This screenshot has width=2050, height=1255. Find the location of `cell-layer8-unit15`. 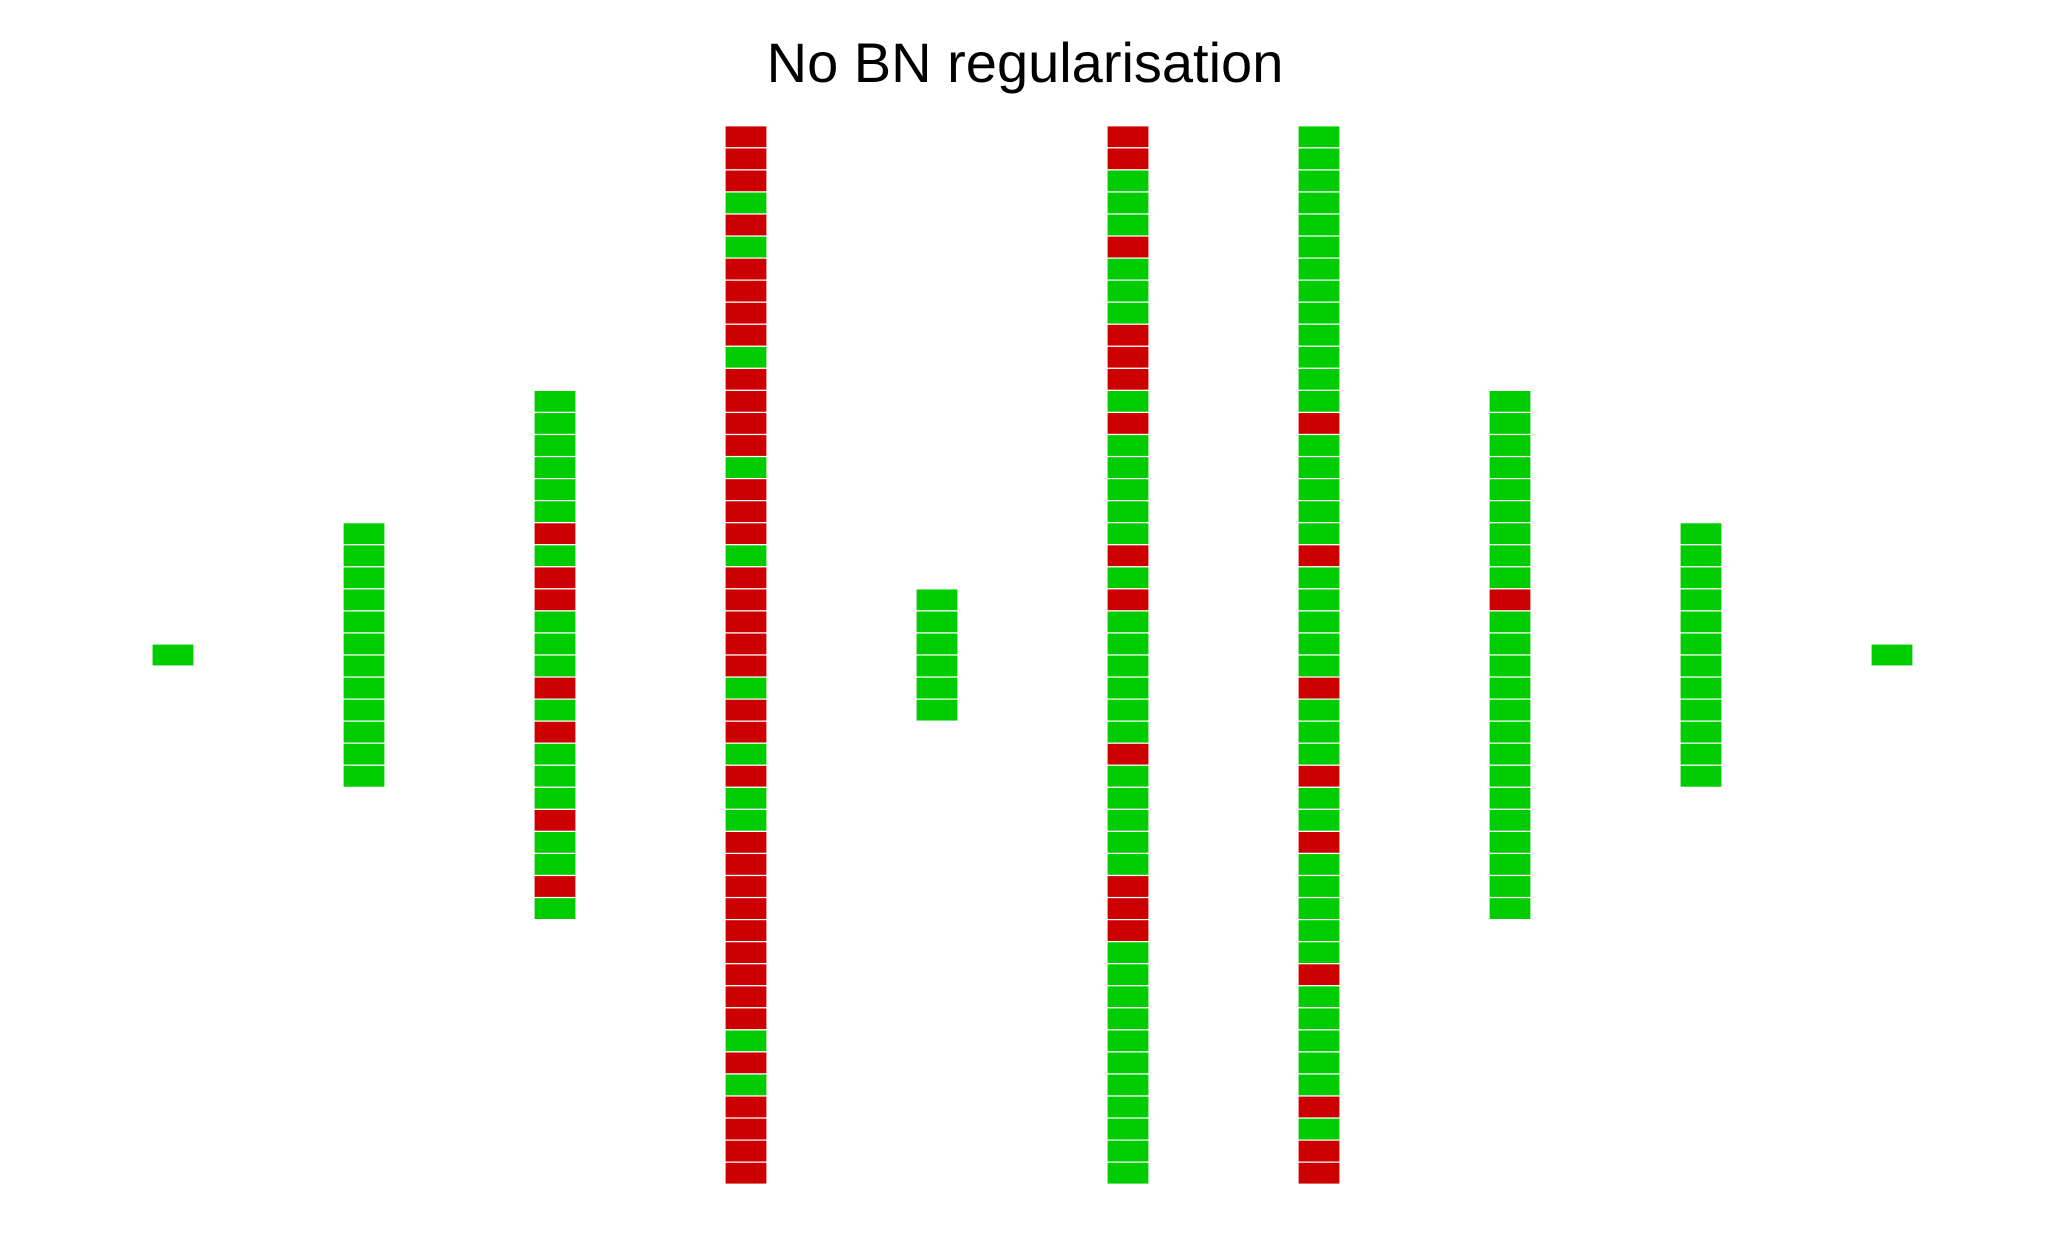

cell-layer8-unit15 is located at coordinates (1510, 710).